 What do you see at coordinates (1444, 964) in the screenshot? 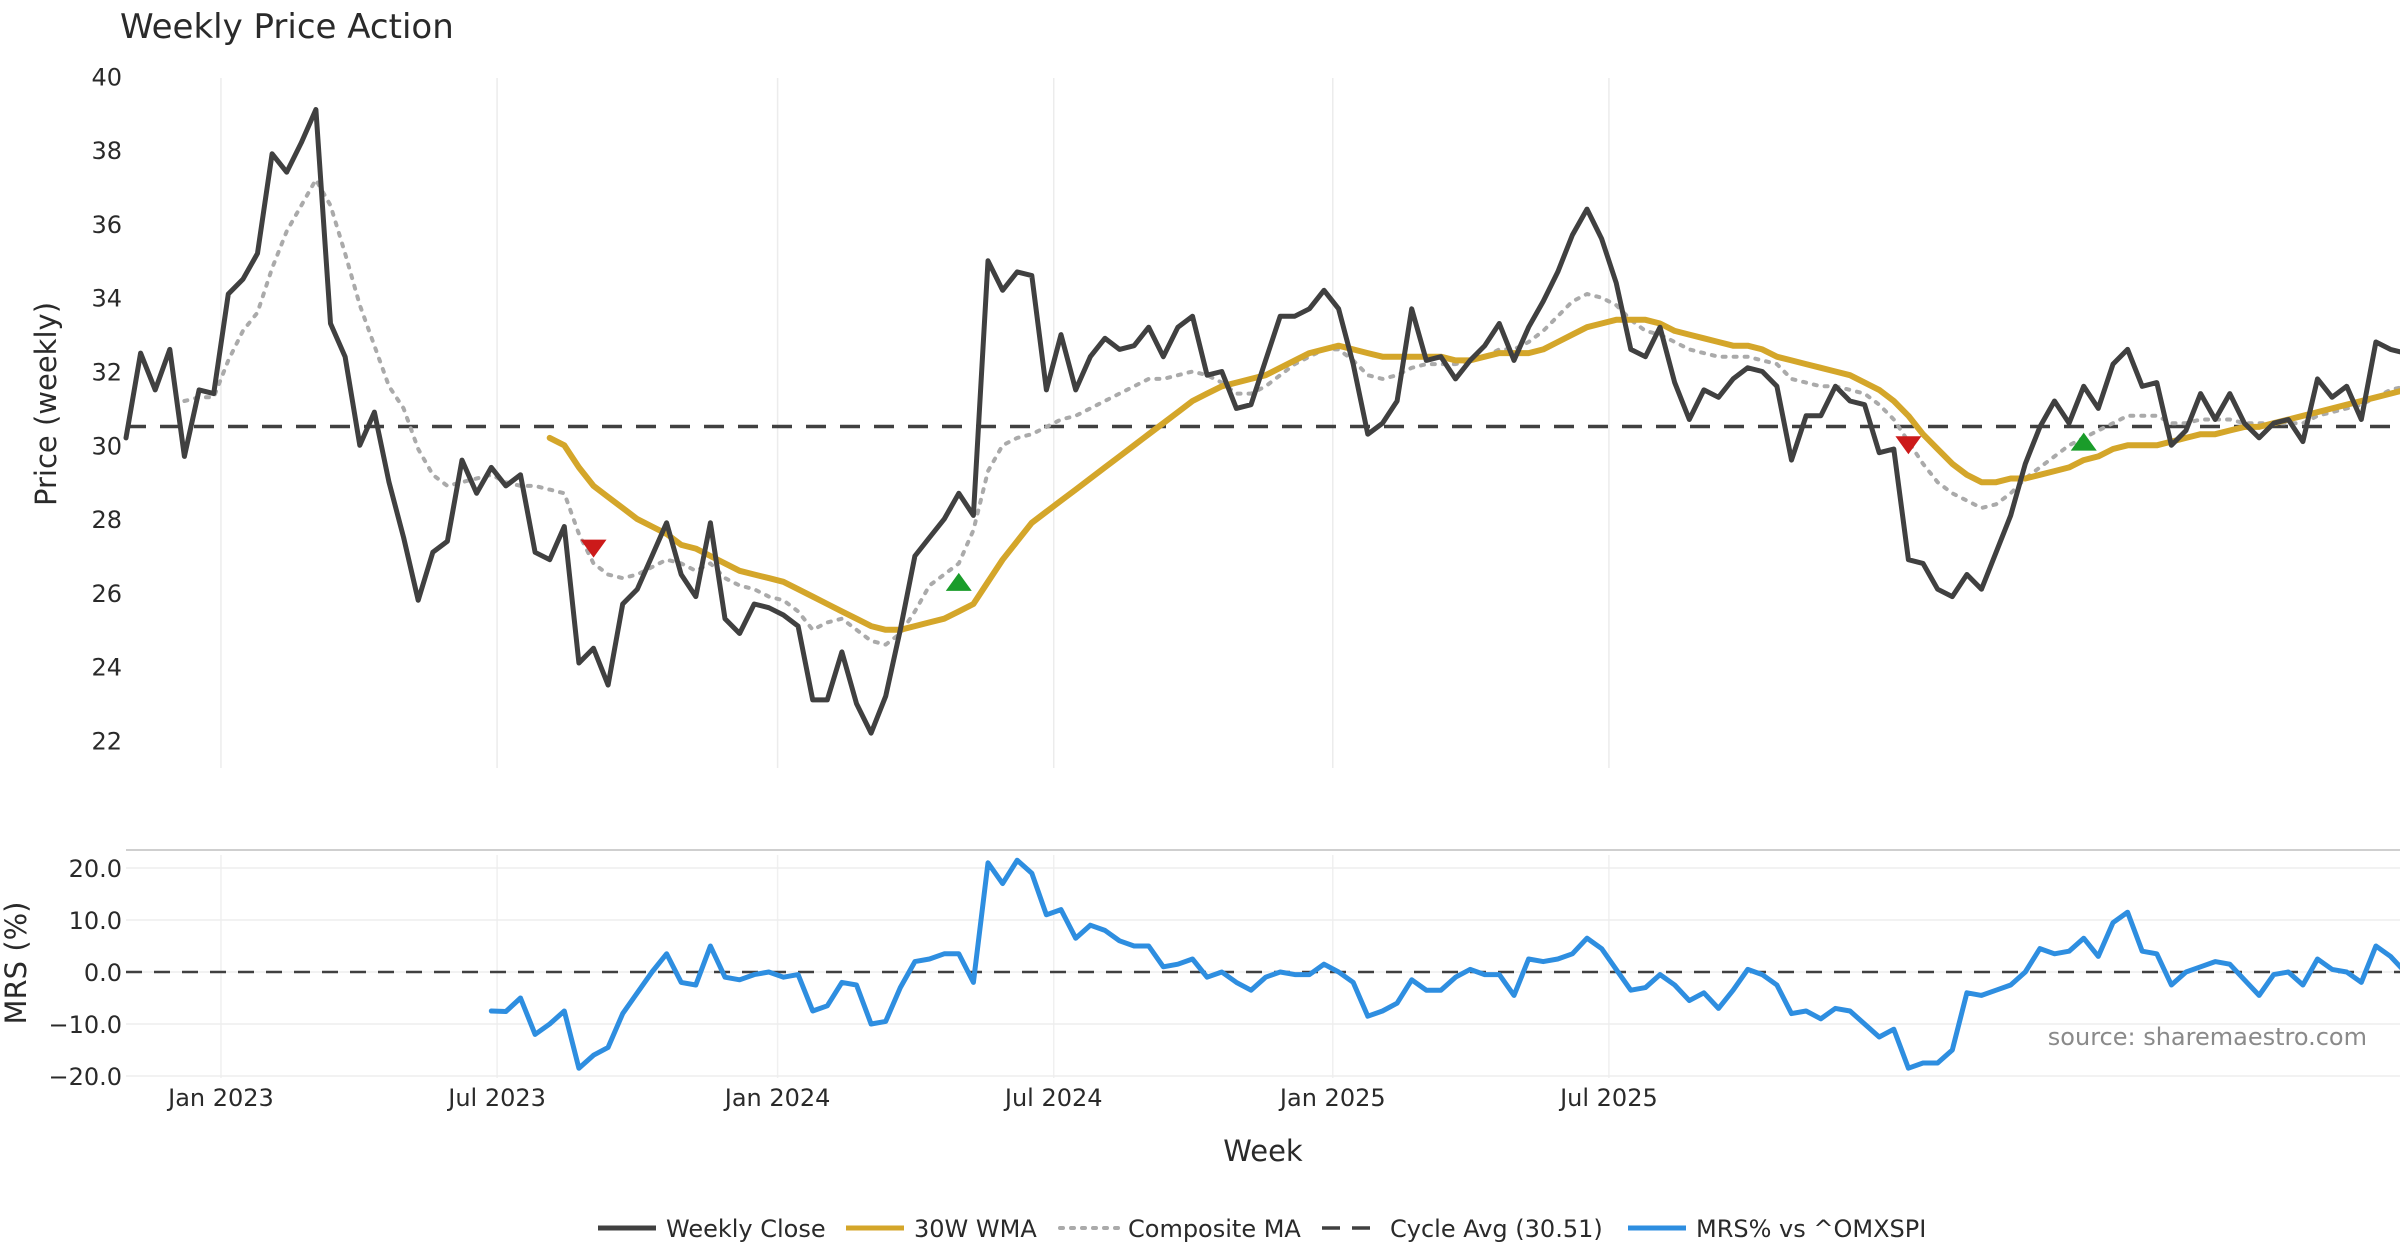
I see `series-mrs` at bounding box center [1444, 964].